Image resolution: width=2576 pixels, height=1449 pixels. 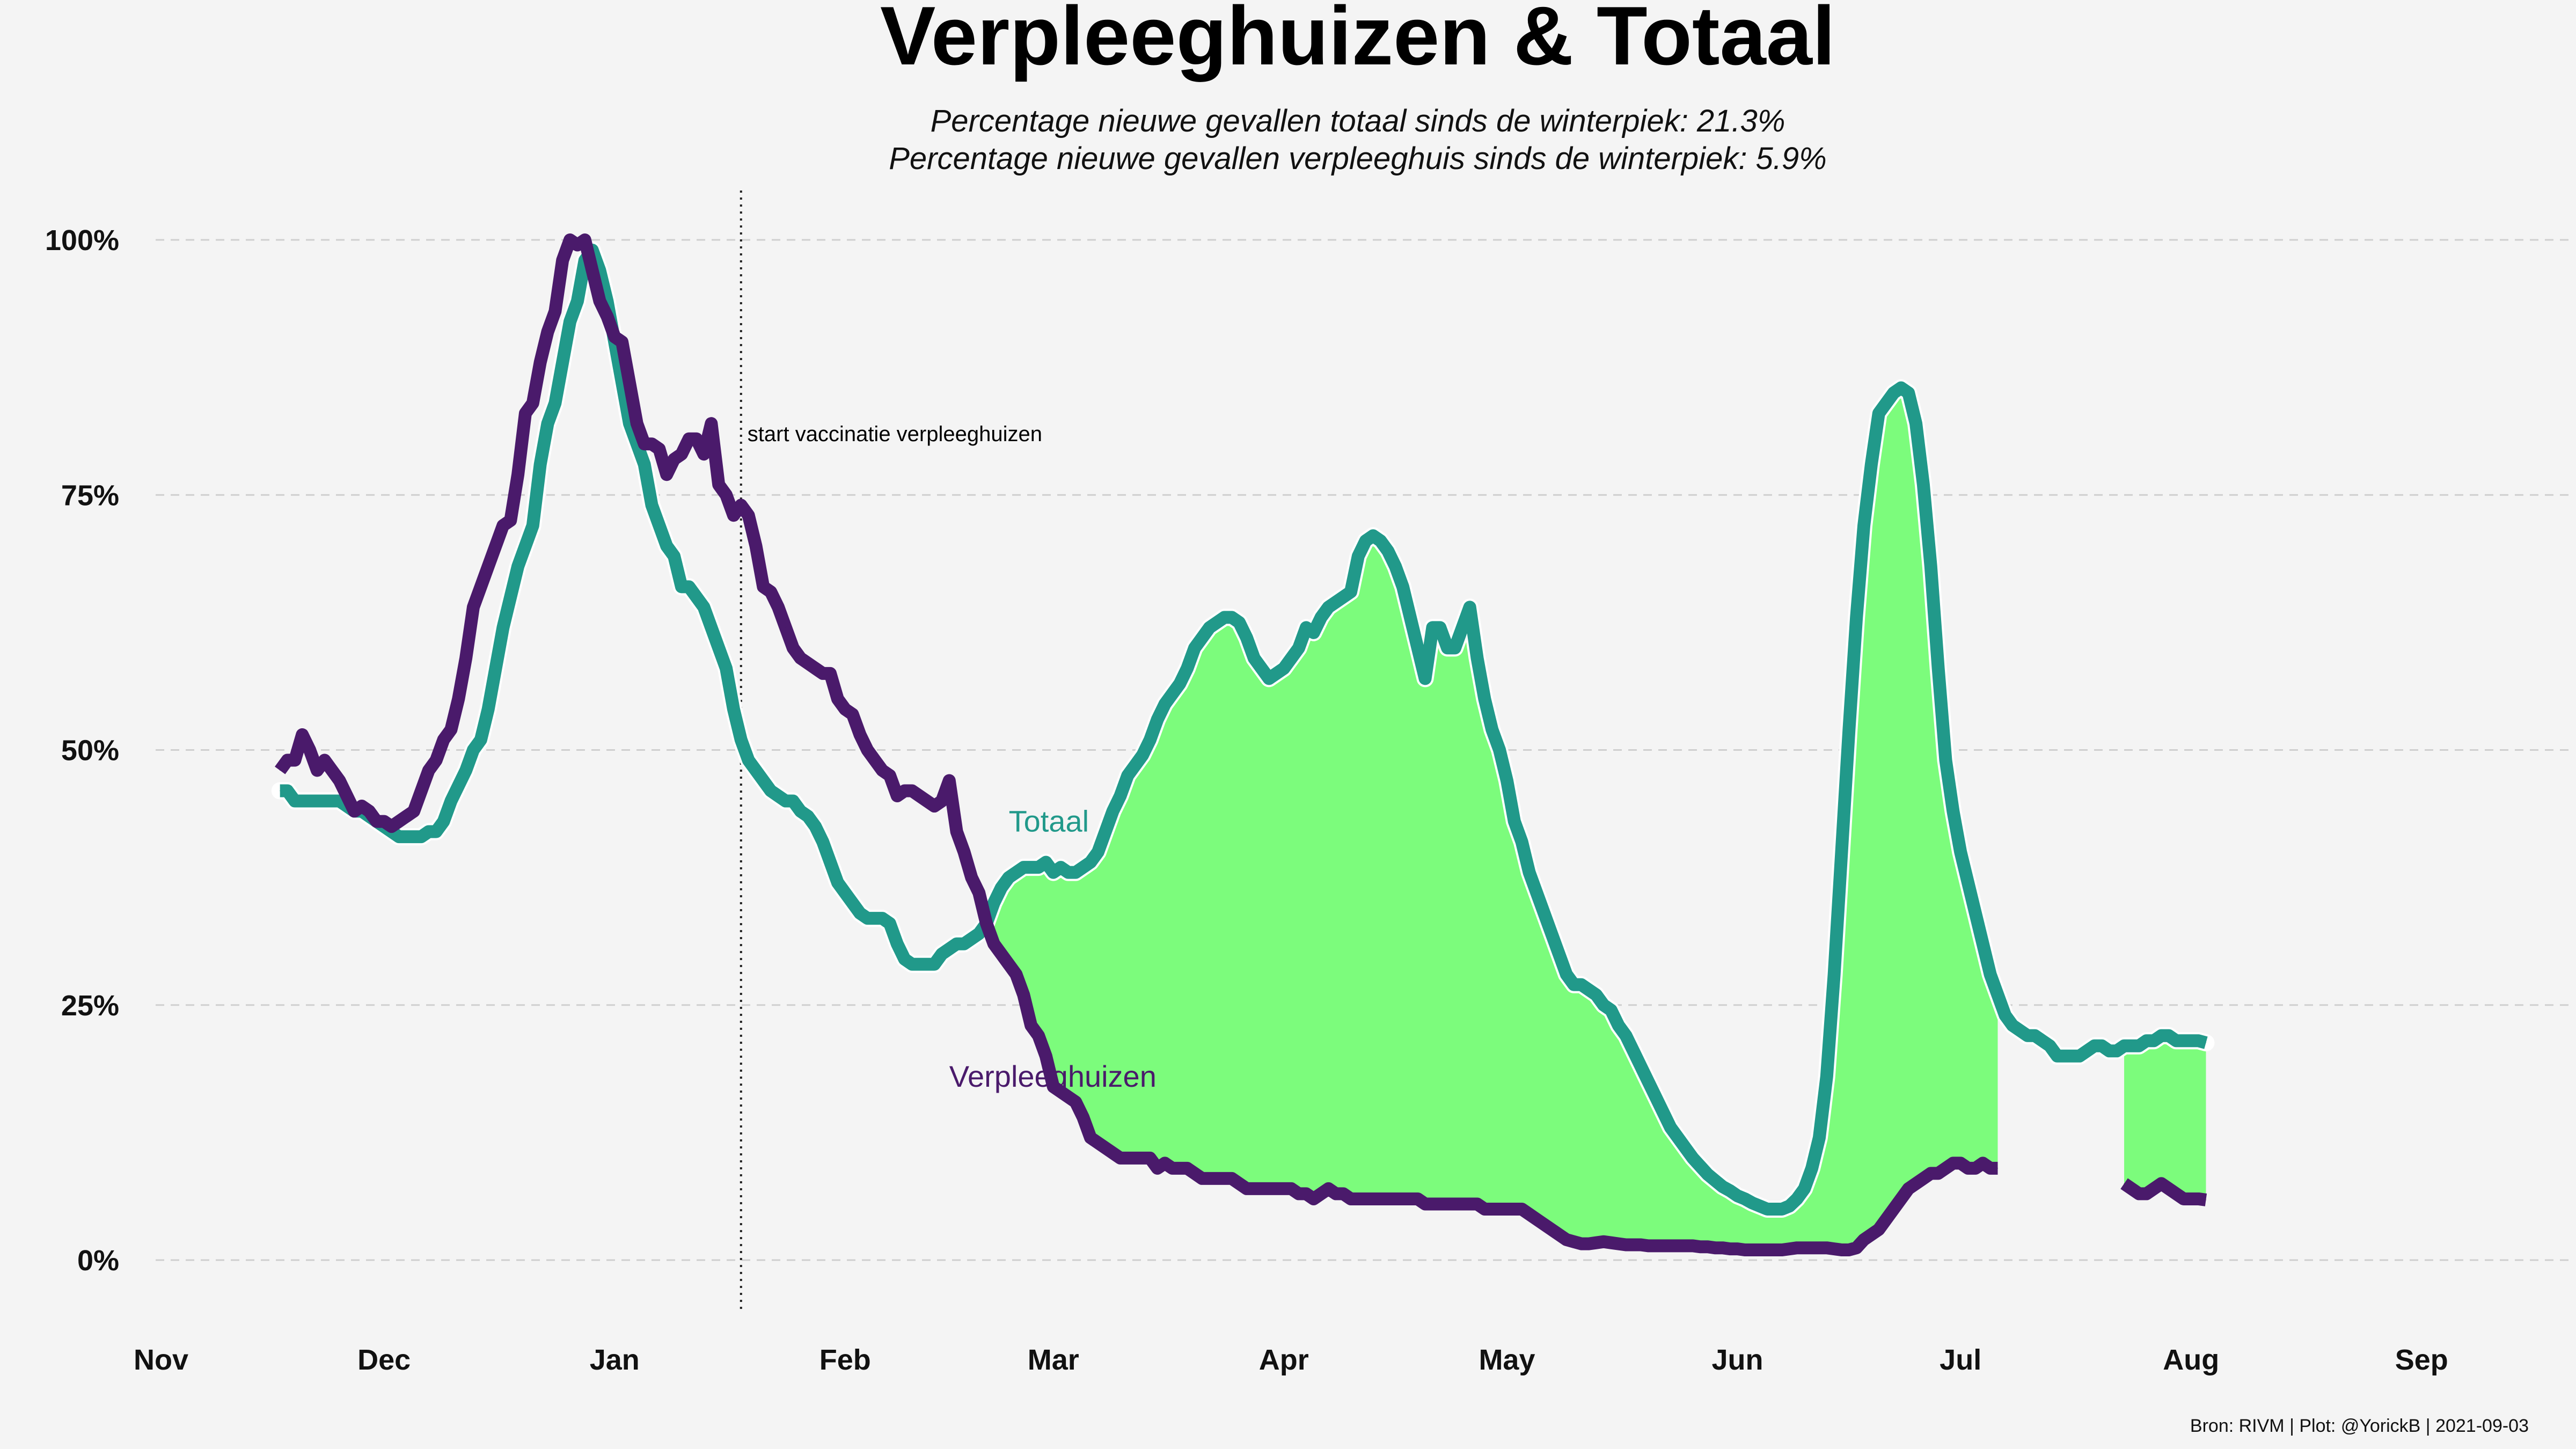 What do you see at coordinates (1291, 1360) in the screenshot?
I see `x-axis-ticks: Nov Dec Jan Feb Mar Apr May Jun Jul Aug Sep` at bounding box center [1291, 1360].